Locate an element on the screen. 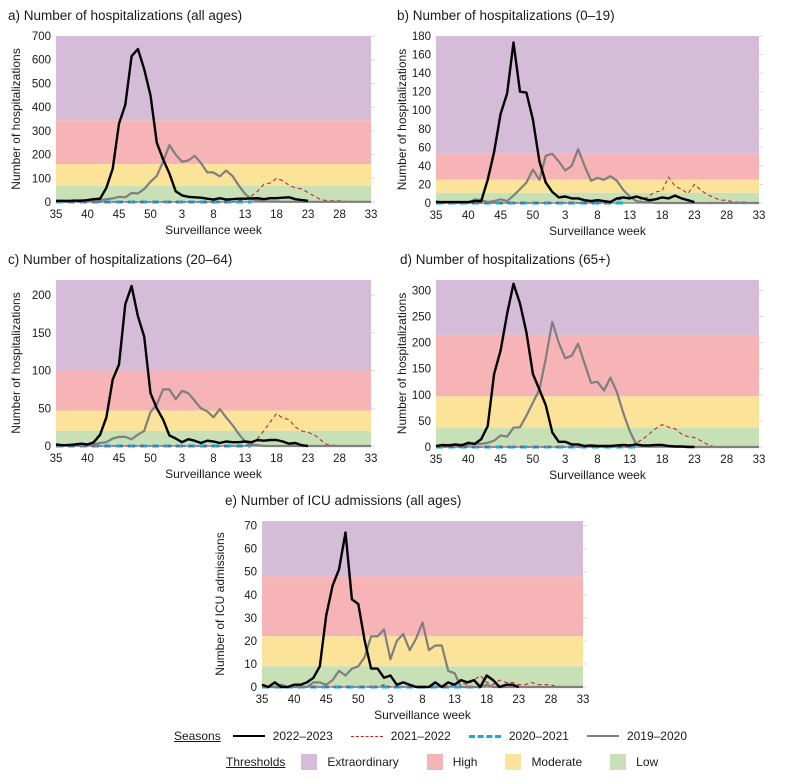  y-tick-label: 10 is located at coordinates (250, 665).